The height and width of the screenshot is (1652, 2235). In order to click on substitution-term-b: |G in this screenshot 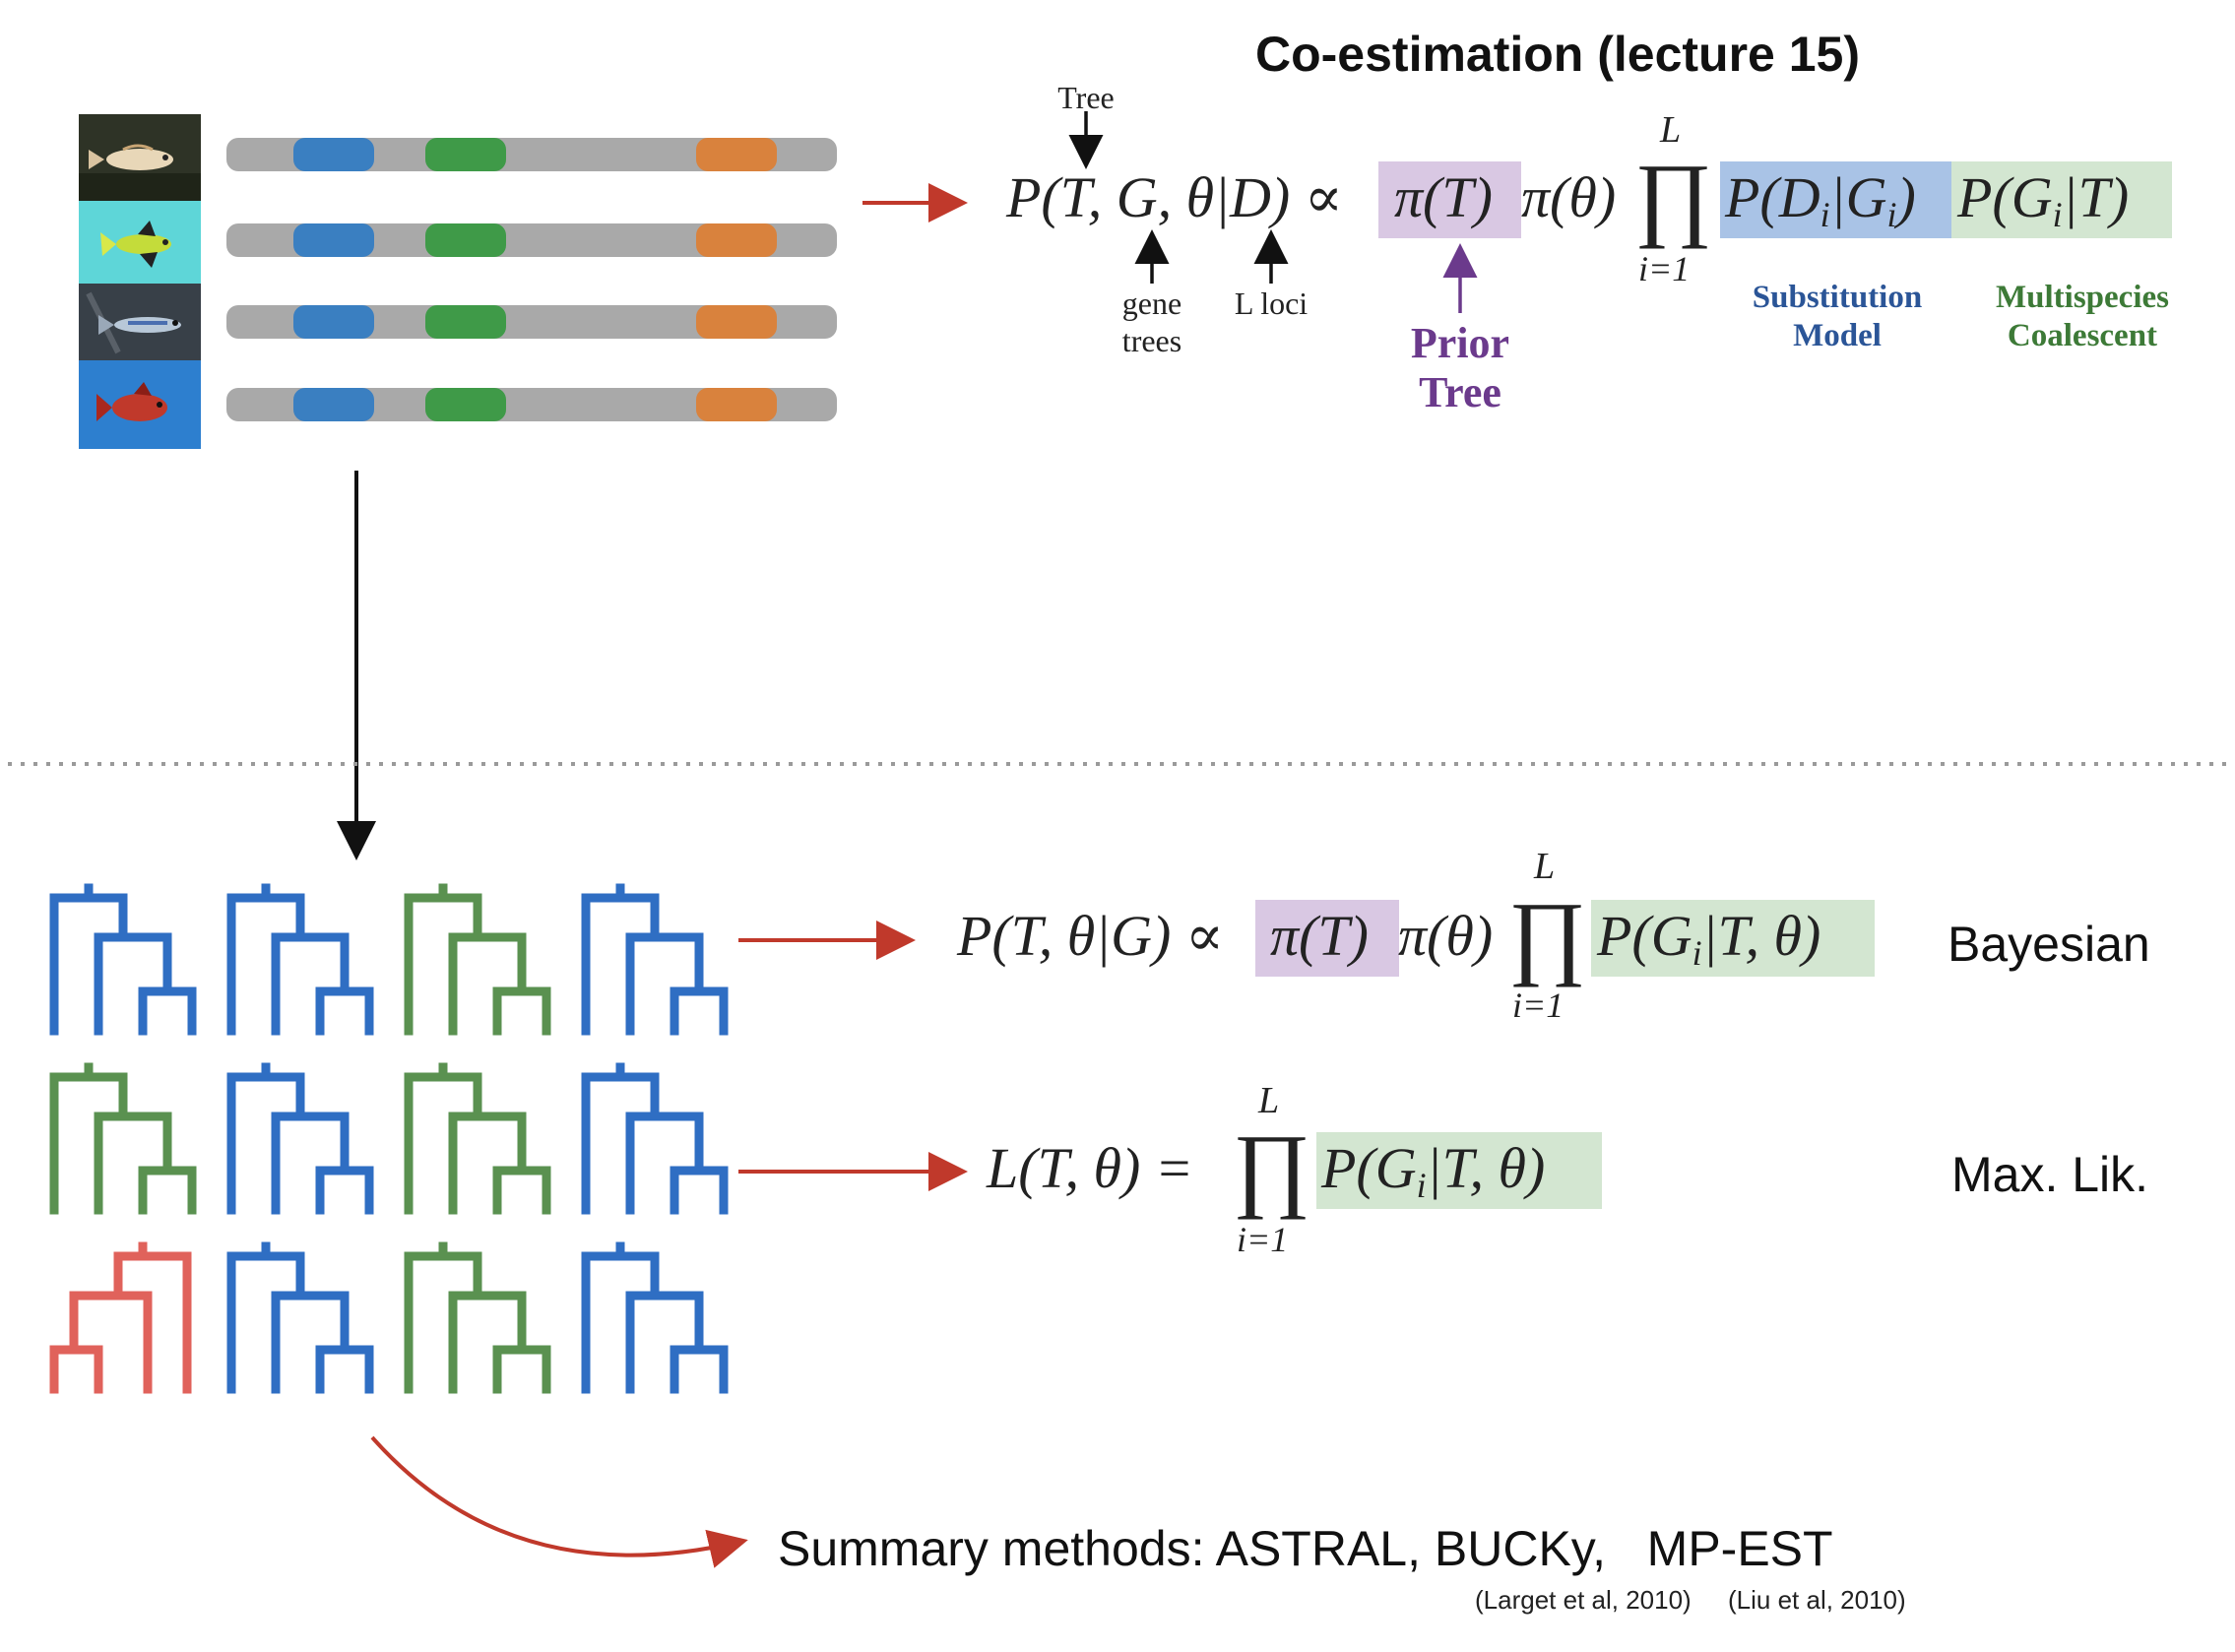, I will do `click(1858, 197)`.